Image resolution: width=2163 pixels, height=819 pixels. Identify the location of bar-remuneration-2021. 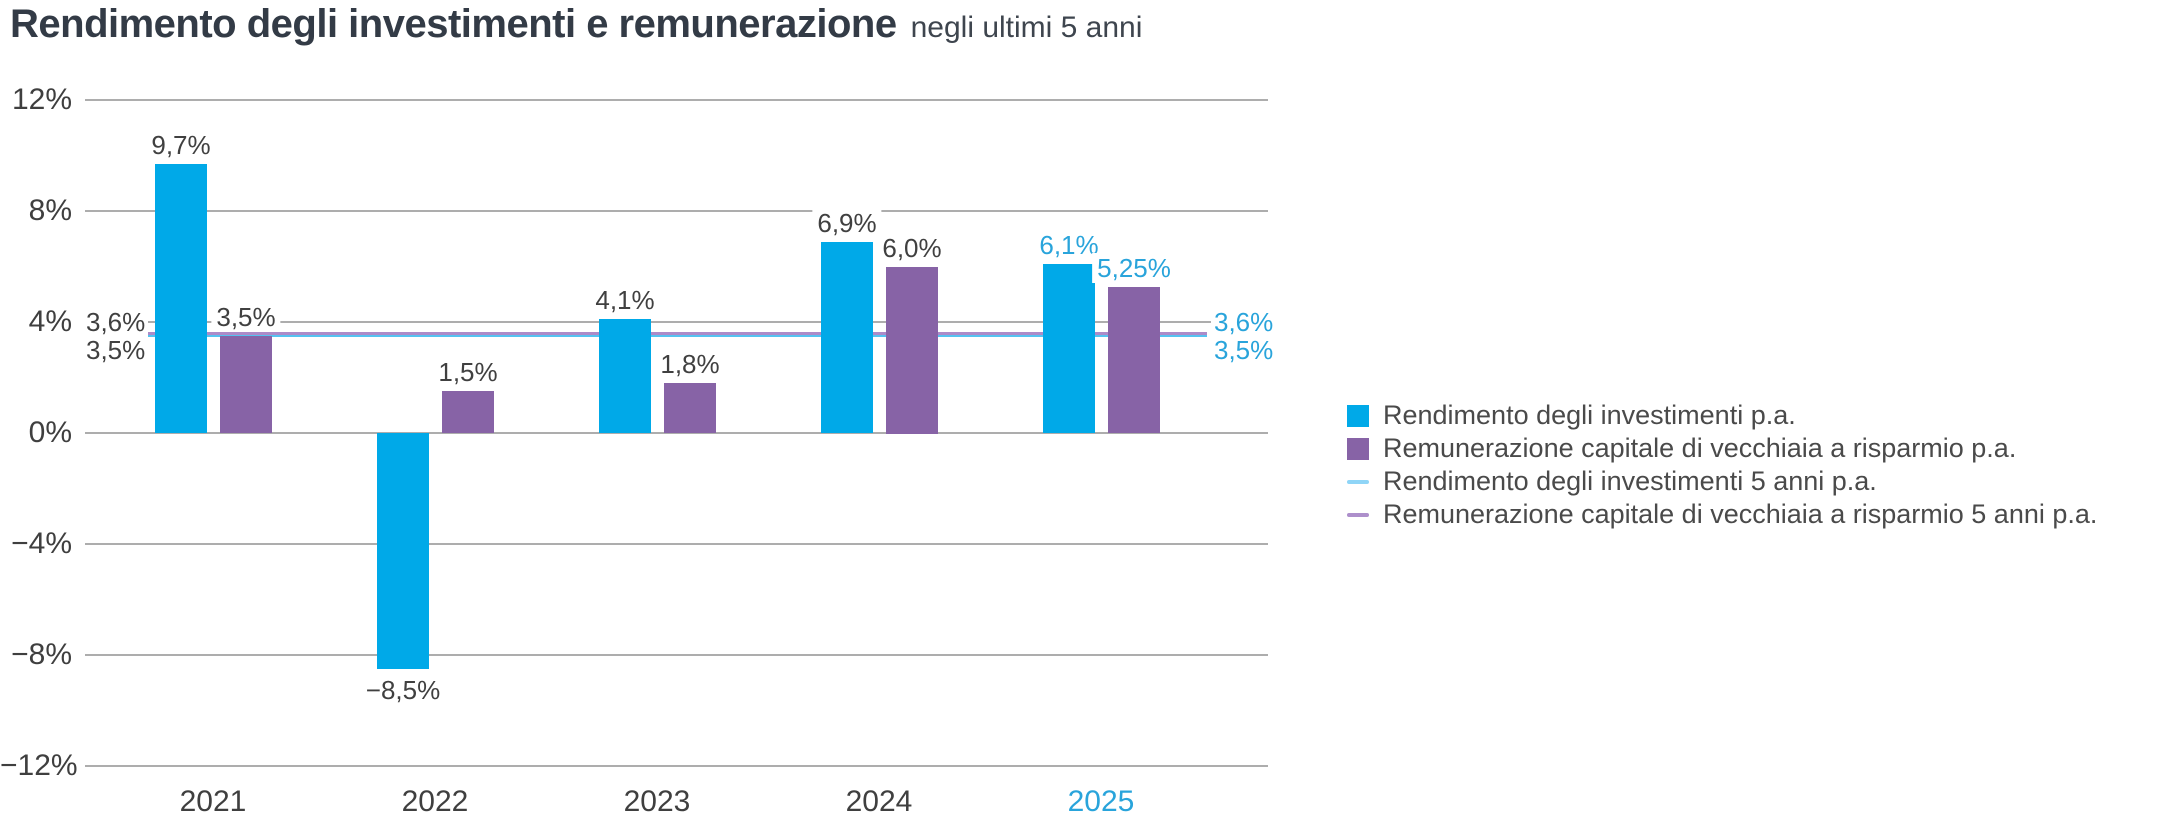
(246, 384).